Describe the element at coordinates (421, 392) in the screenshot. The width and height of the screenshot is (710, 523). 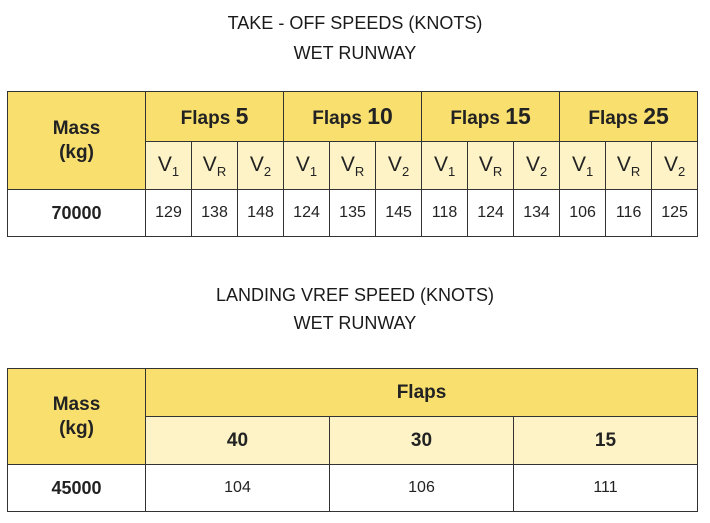
I see `landing-flaps-header: Flaps` at that location.